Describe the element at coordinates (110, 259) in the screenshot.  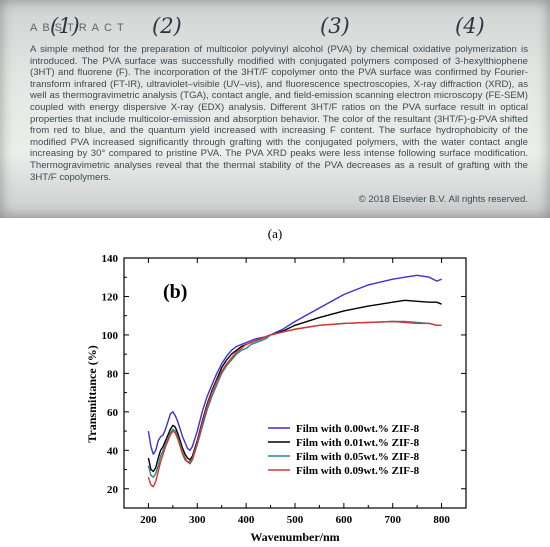
I see `y-tick-label: 140` at that location.